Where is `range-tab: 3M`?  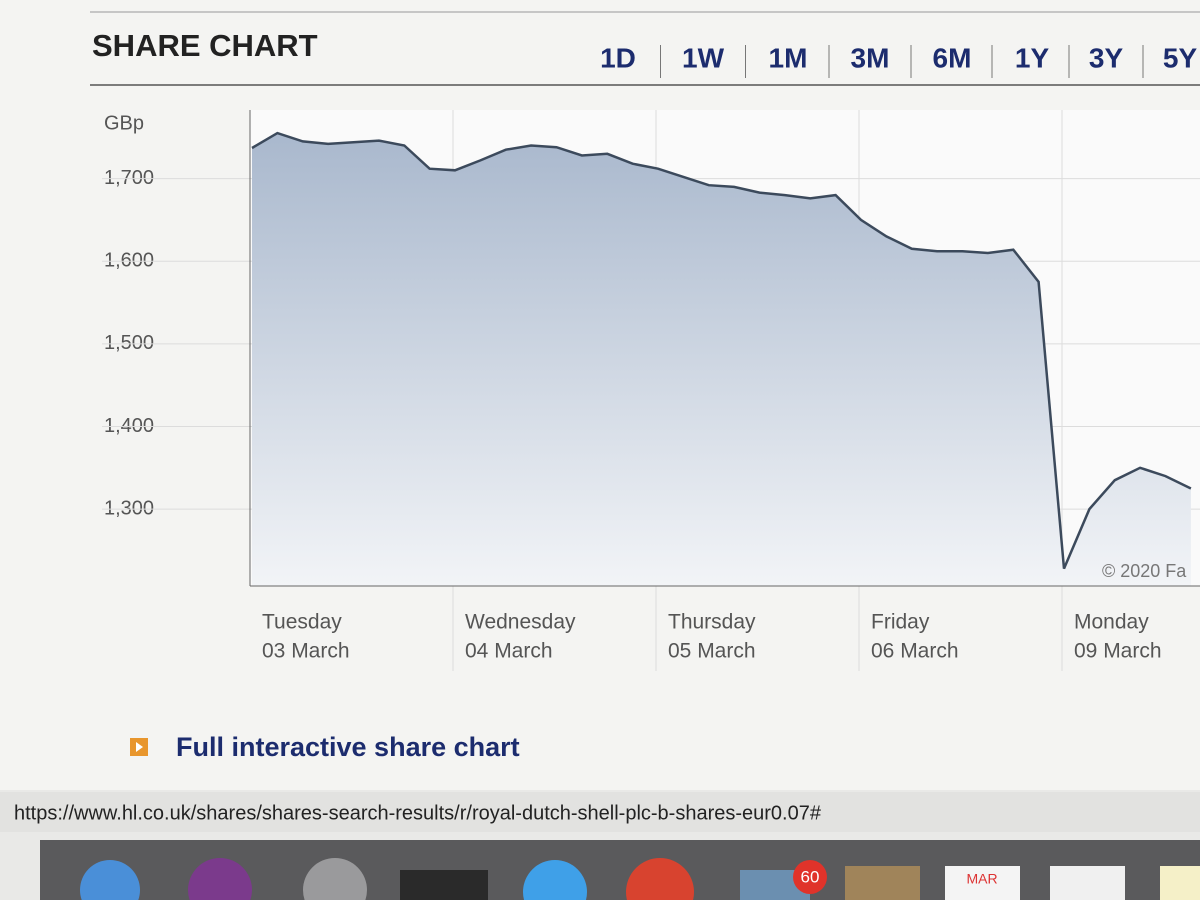
range-tab: 3M is located at coordinates (870, 57).